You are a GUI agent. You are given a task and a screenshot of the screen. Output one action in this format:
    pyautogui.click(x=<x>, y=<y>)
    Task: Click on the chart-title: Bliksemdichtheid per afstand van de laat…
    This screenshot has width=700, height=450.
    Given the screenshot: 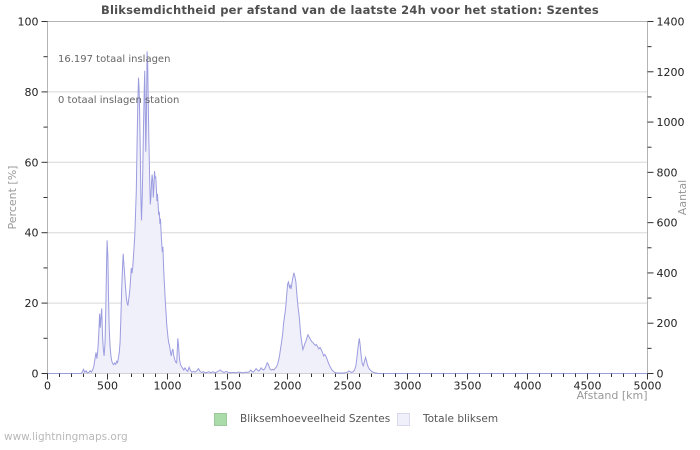 What is the action you would take?
    pyautogui.click(x=350, y=10)
    